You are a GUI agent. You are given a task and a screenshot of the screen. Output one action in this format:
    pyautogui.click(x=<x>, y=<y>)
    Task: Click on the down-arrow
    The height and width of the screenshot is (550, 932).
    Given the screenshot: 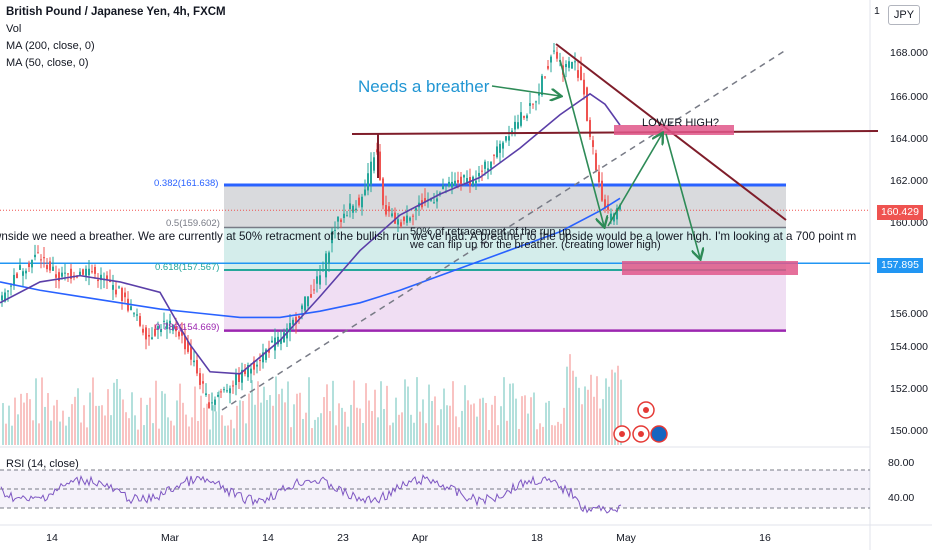 What is the action you would take?
    pyautogui.click(x=581, y=142)
    